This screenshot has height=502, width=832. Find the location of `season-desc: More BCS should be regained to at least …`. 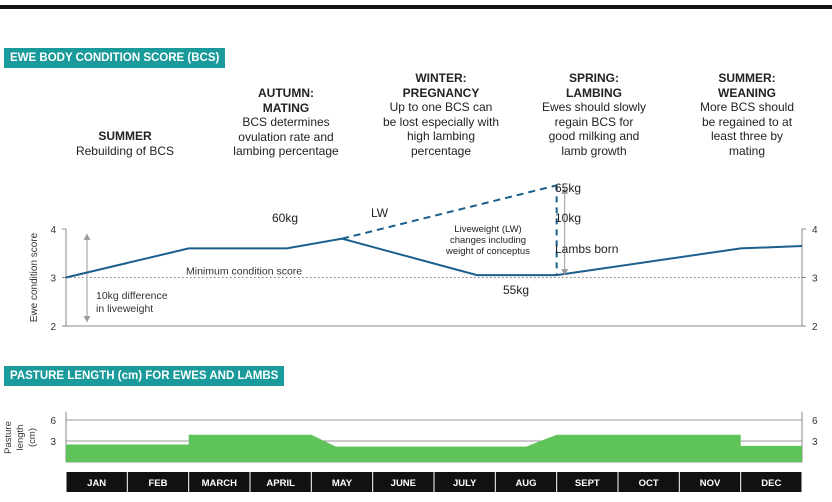

season-desc: More BCS should be regained to at least … is located at coordinates (747, 129).